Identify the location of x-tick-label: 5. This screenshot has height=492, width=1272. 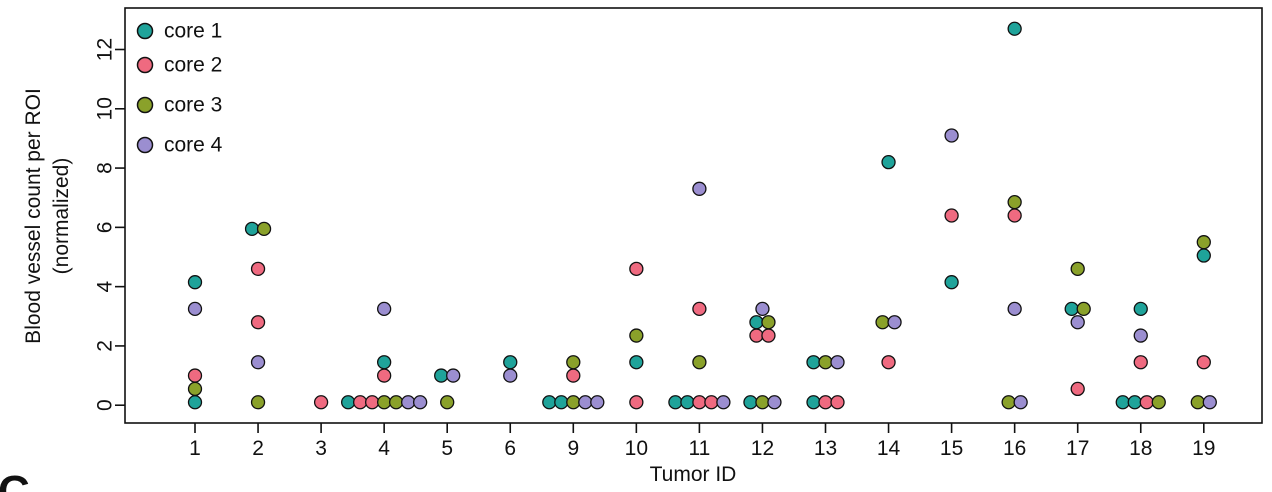
(447, 448).